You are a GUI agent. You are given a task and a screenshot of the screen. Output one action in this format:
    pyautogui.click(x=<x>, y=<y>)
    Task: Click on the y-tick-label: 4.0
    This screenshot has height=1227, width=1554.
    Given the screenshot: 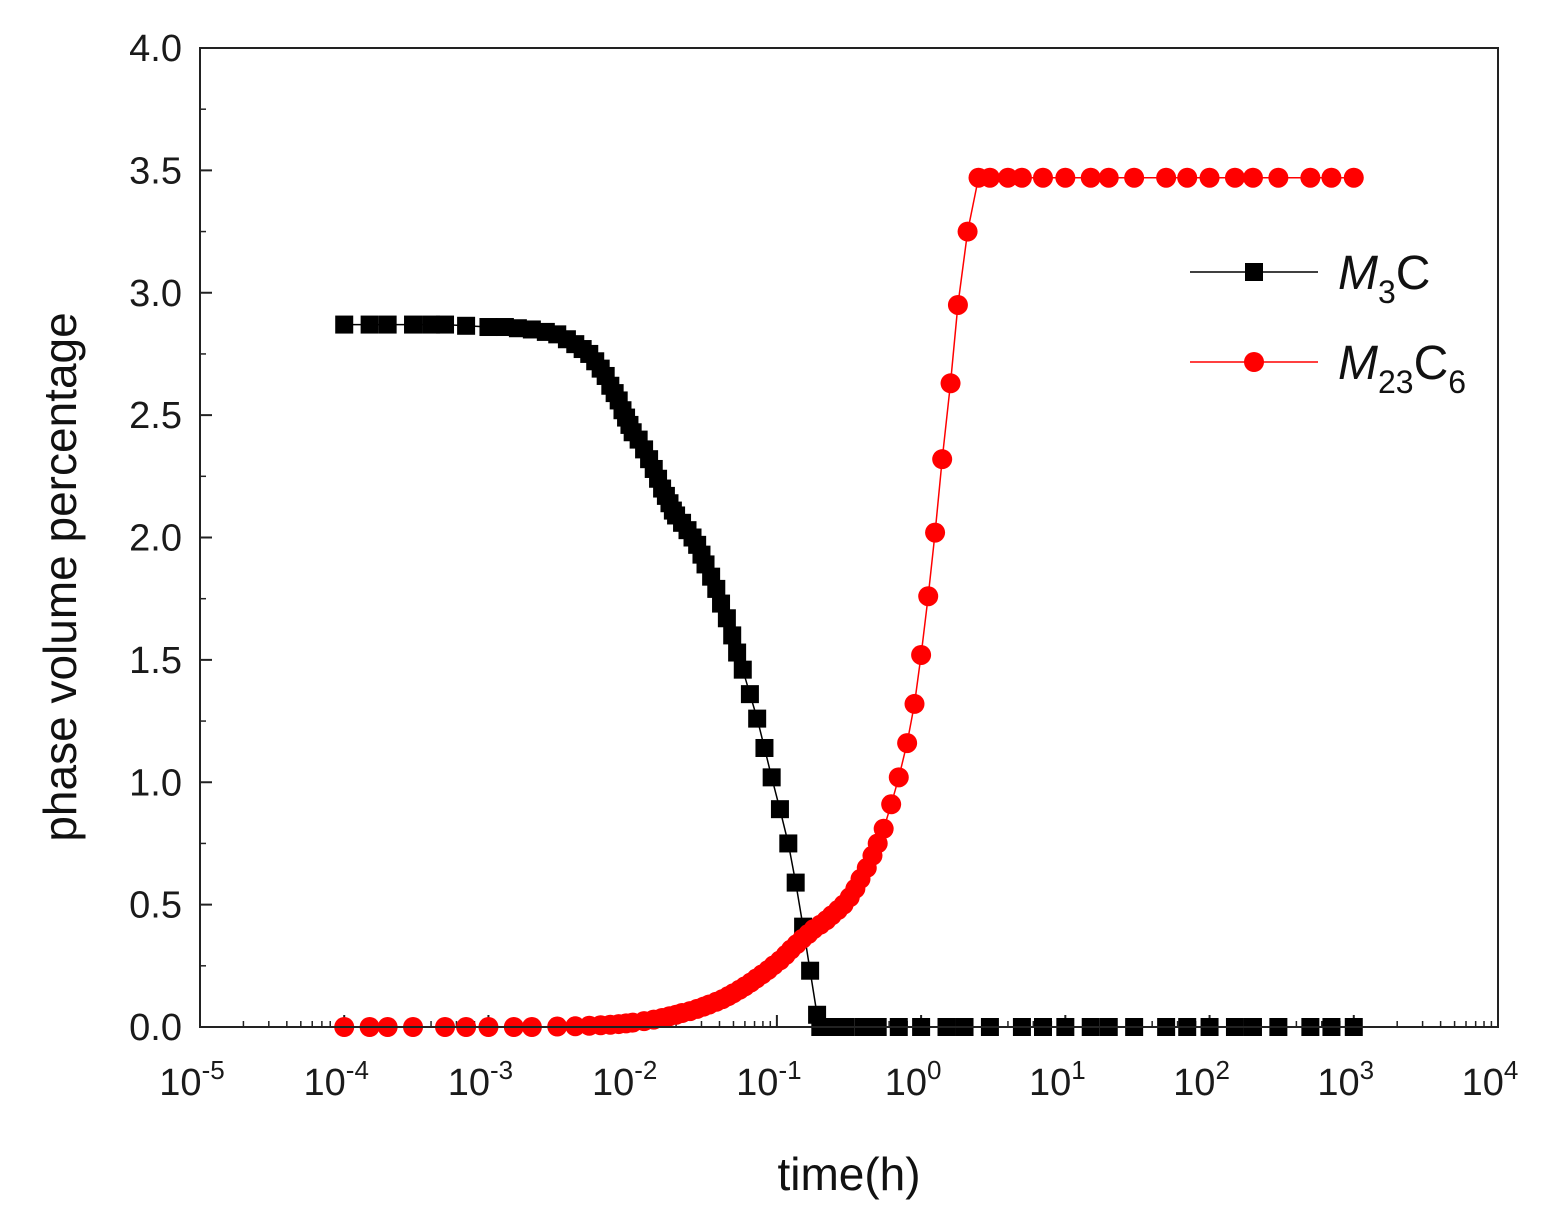 What is the action you would take?
    pyautogui.click(x=155, y=49)
    